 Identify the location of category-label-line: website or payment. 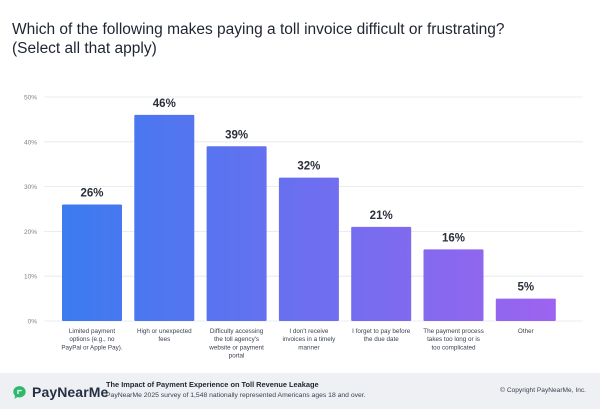
(236, 347).